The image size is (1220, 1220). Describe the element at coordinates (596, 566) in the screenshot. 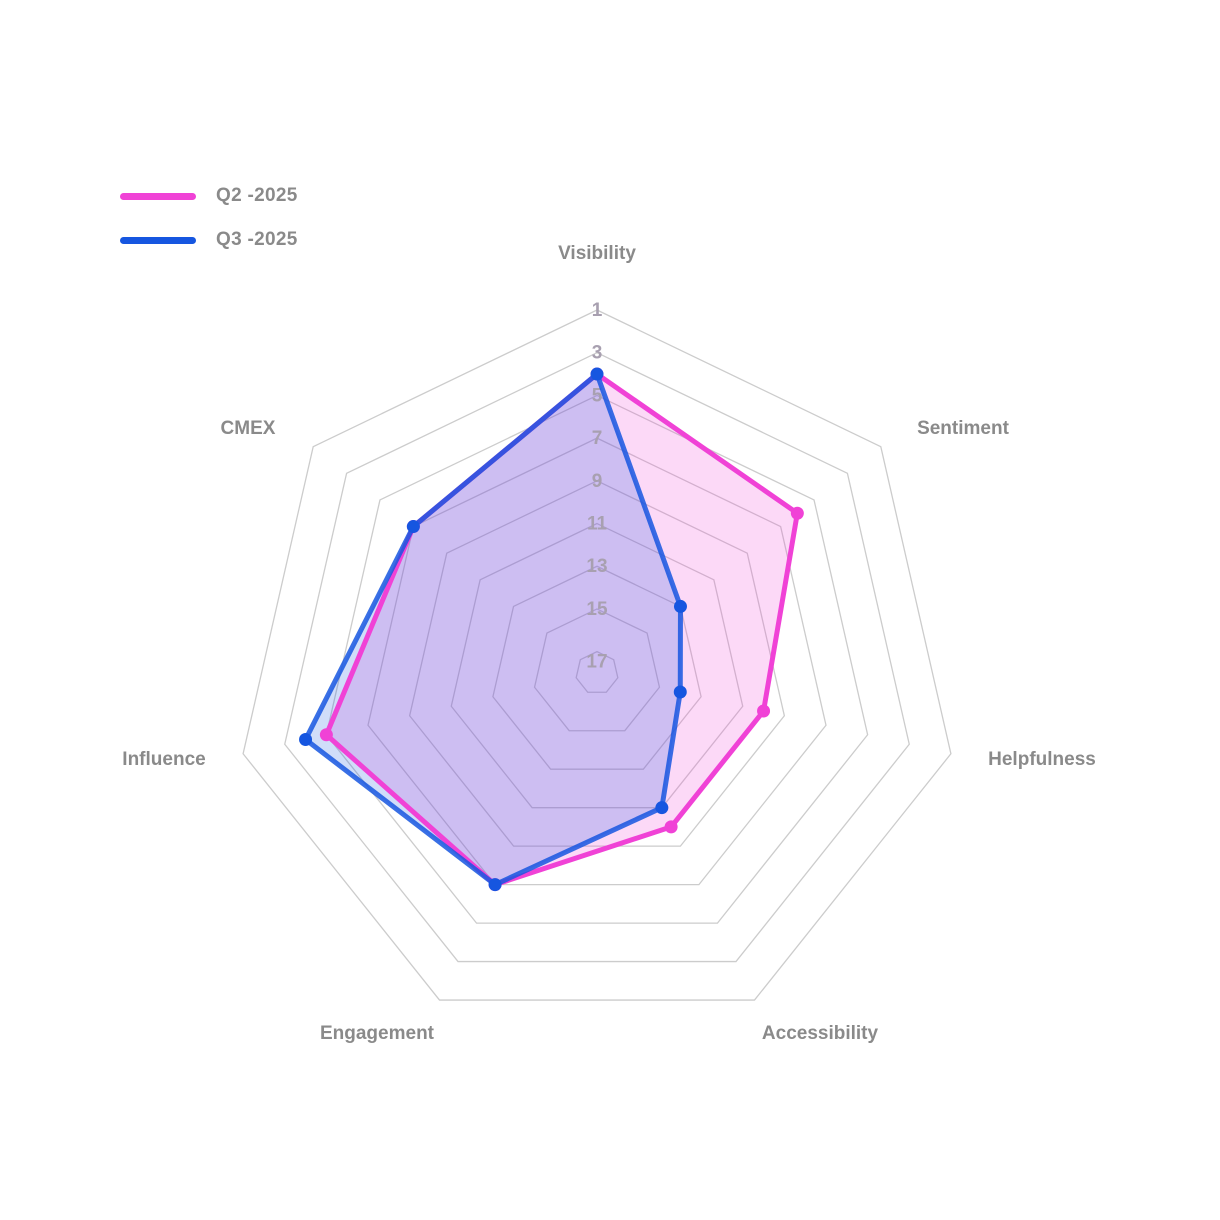

I see `tick-label: 13` at that location.